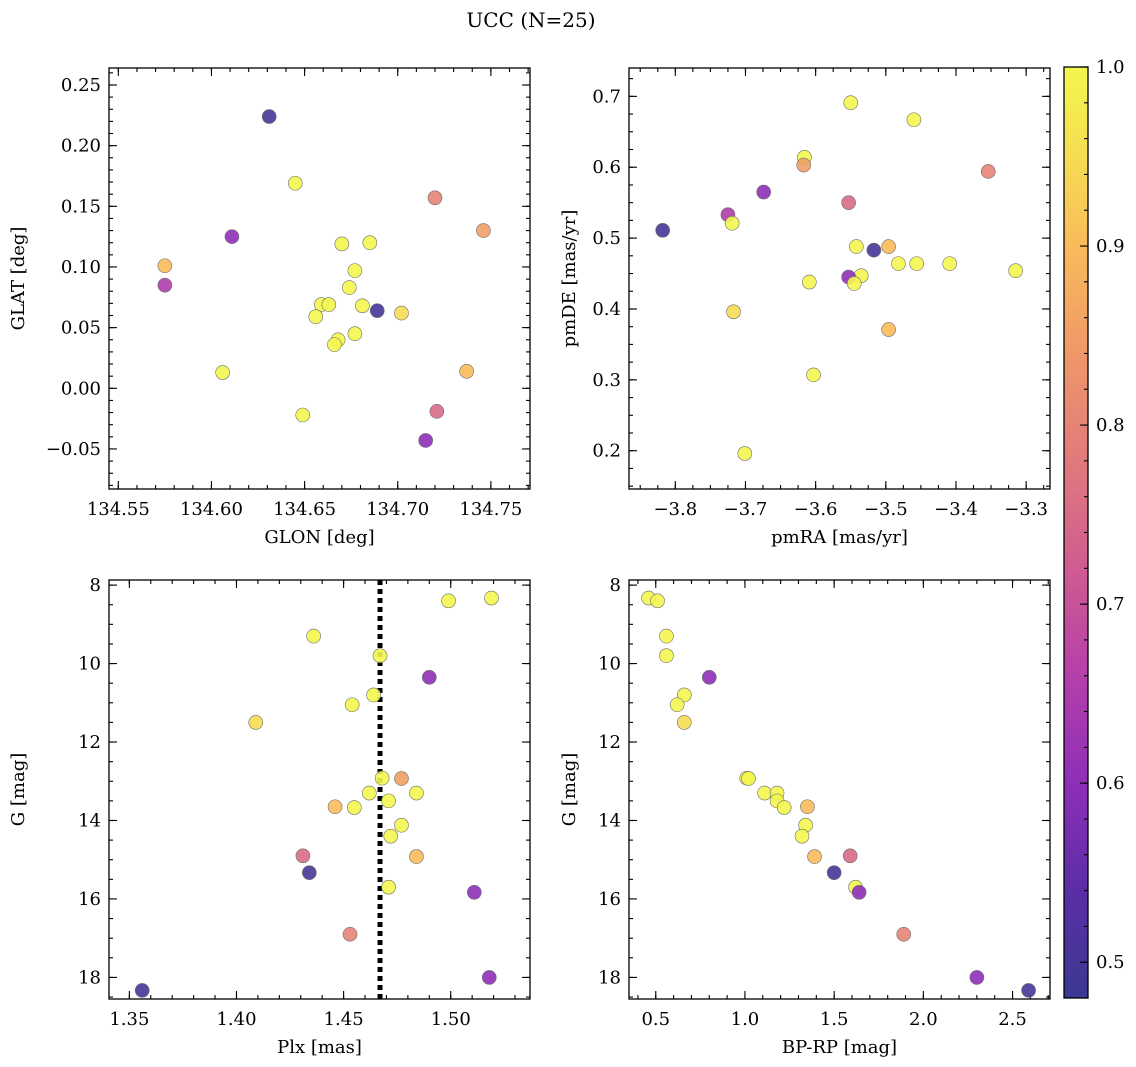 The height and width of the screenshot is (1067, 1136). What do you see at coordinates (397, 509) in the screenshot?
I see `x-tick-label: 134.70` at bounding box center [397, 509].